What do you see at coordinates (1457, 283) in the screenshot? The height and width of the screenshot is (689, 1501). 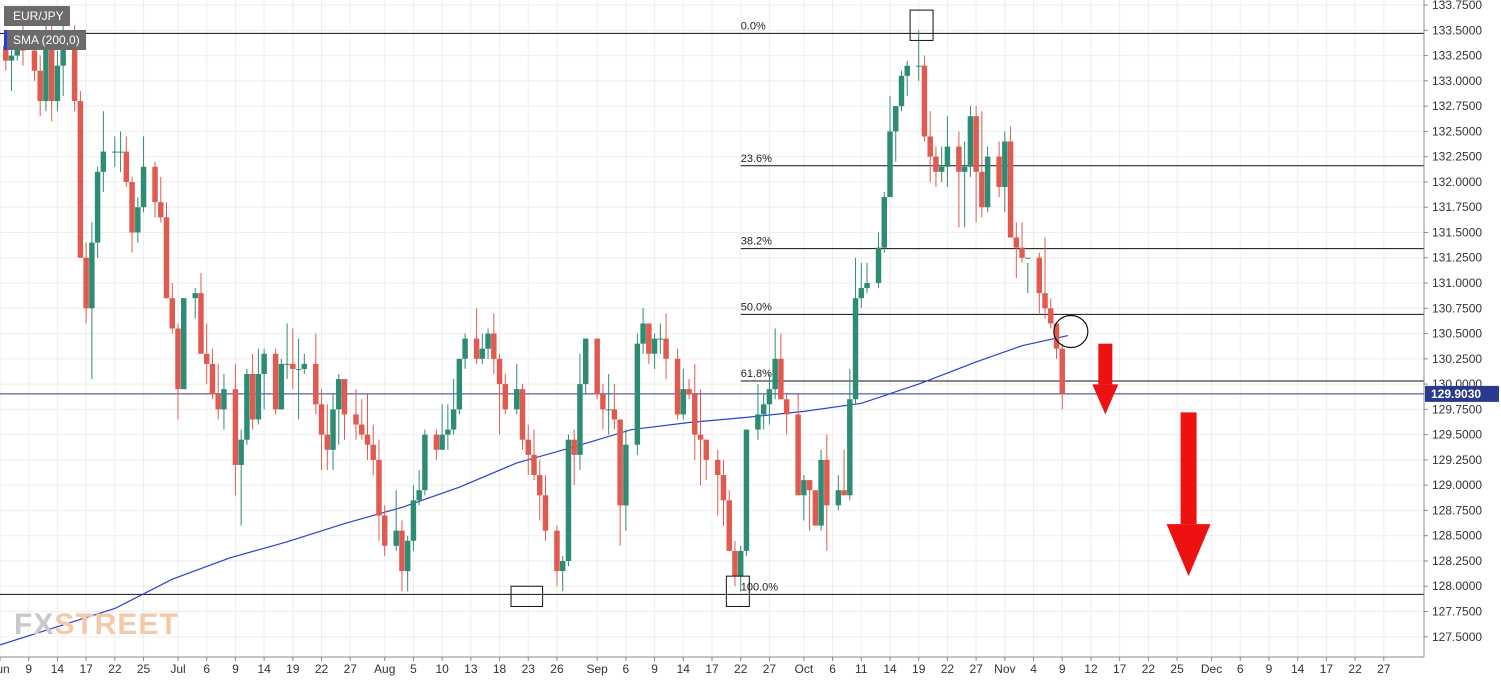 I see `y-tick-label: 131.0000` at bounding box center [1457, 283].